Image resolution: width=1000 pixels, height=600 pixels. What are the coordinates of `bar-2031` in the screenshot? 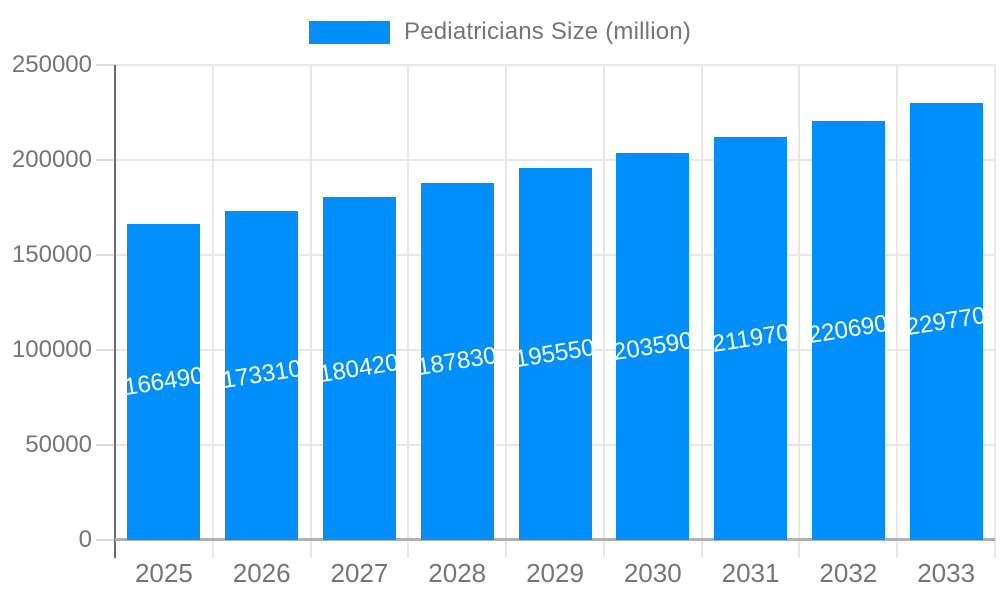 It's located at (751, 338).